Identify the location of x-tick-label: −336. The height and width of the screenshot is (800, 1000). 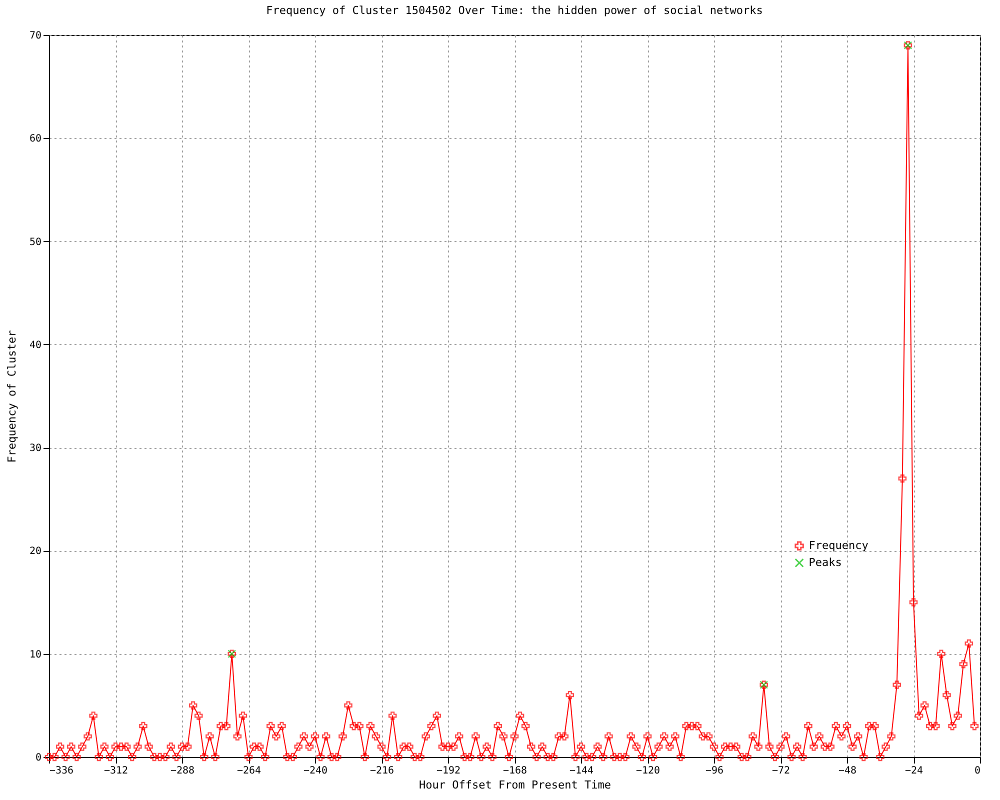
(62, 771).